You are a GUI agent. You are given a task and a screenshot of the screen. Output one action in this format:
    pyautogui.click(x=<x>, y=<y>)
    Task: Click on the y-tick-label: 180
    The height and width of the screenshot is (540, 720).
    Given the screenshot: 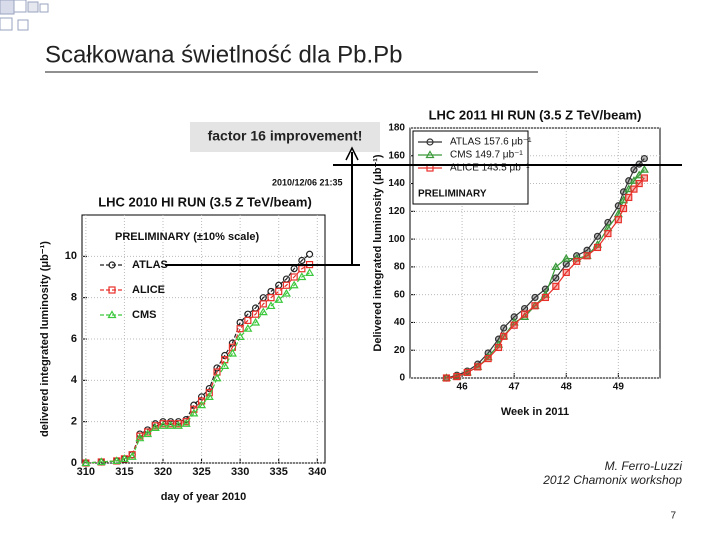 What is the action you would take?
    pyautogui.click(x=396, y=128)
    